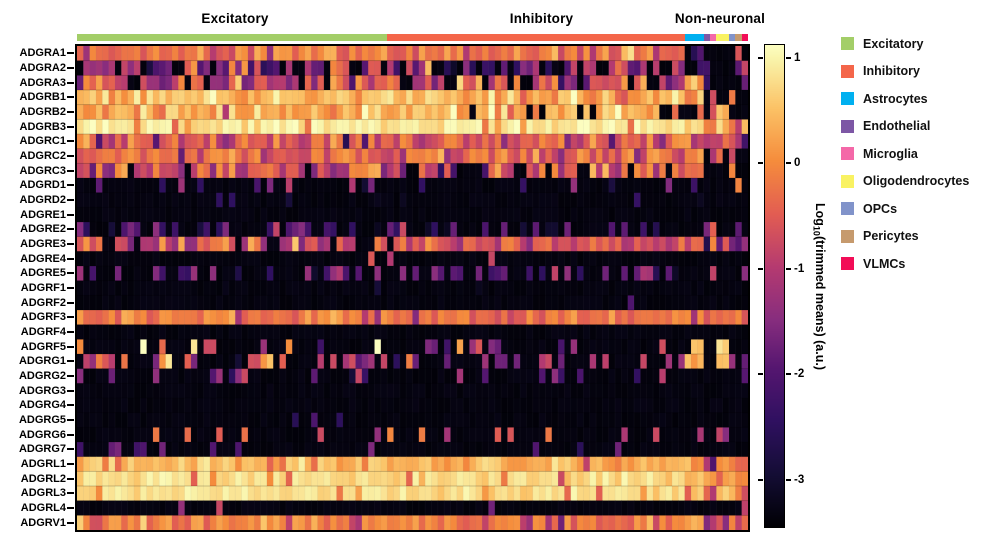 The height and width of the screenshot is (559, 1000). Describe the element at coordinates (738, 37) in the screenshot. I see `group-band-pericytes` at that location.